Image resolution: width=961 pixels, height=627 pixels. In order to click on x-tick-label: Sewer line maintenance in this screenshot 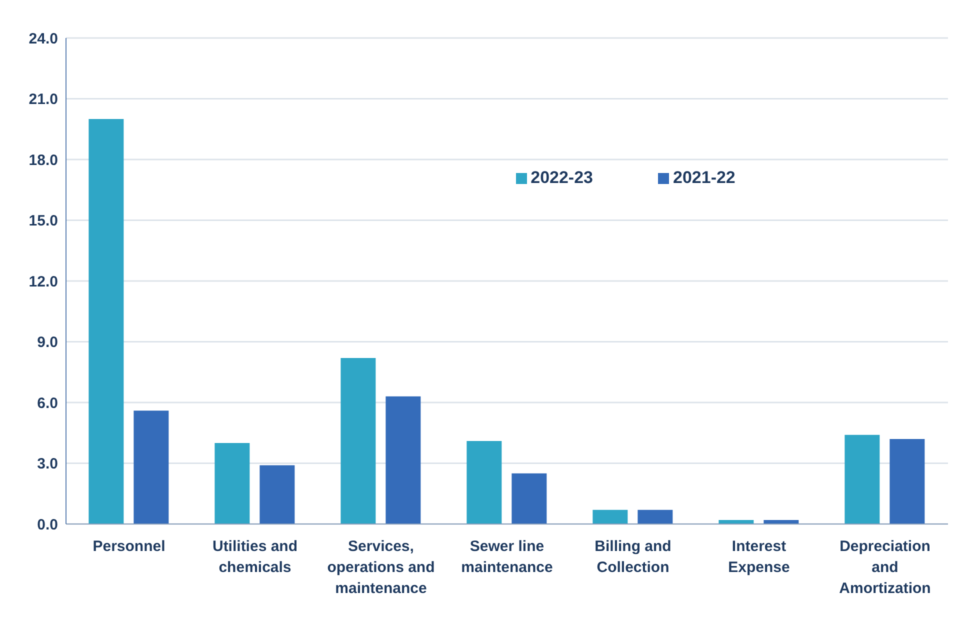, I will do `click(507, 557)`.